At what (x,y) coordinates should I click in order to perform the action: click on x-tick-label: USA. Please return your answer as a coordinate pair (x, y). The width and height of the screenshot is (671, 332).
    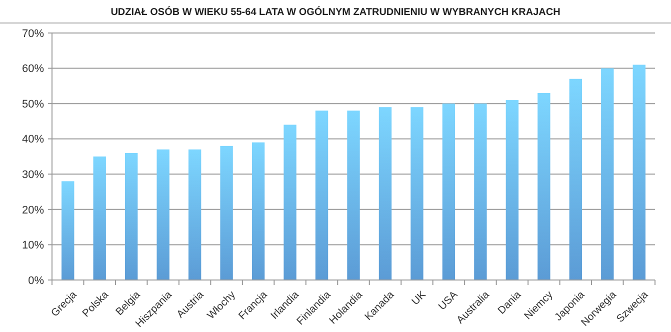
    Looking at the image, I should click on (448, 300).